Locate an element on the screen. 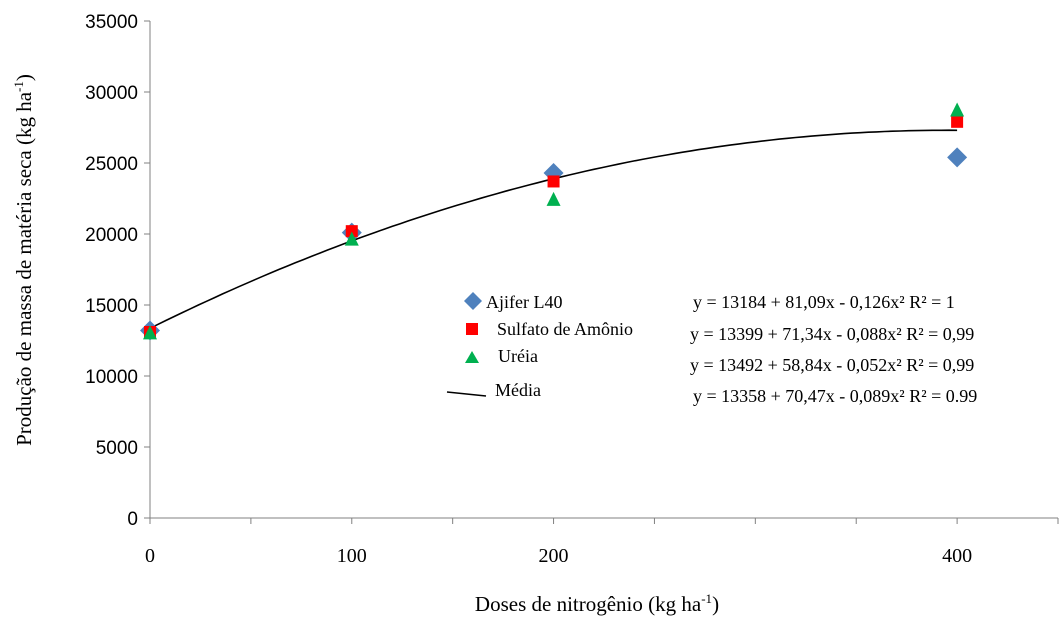 This screenshot has height=628, width=1060. y-tick-label: 30000 is located at coordinates (111, 93).